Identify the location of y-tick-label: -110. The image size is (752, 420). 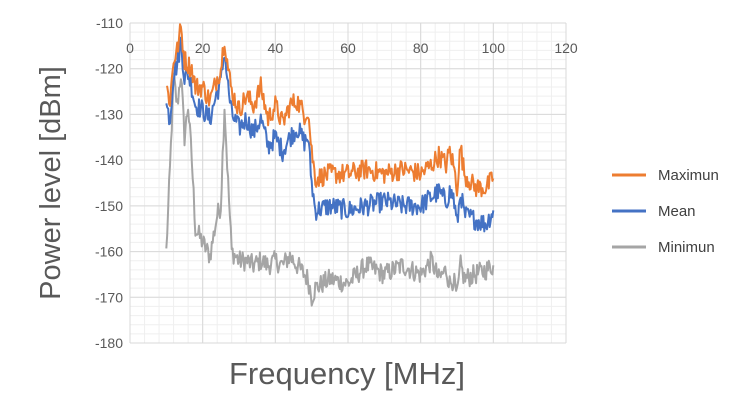
(109, 23).